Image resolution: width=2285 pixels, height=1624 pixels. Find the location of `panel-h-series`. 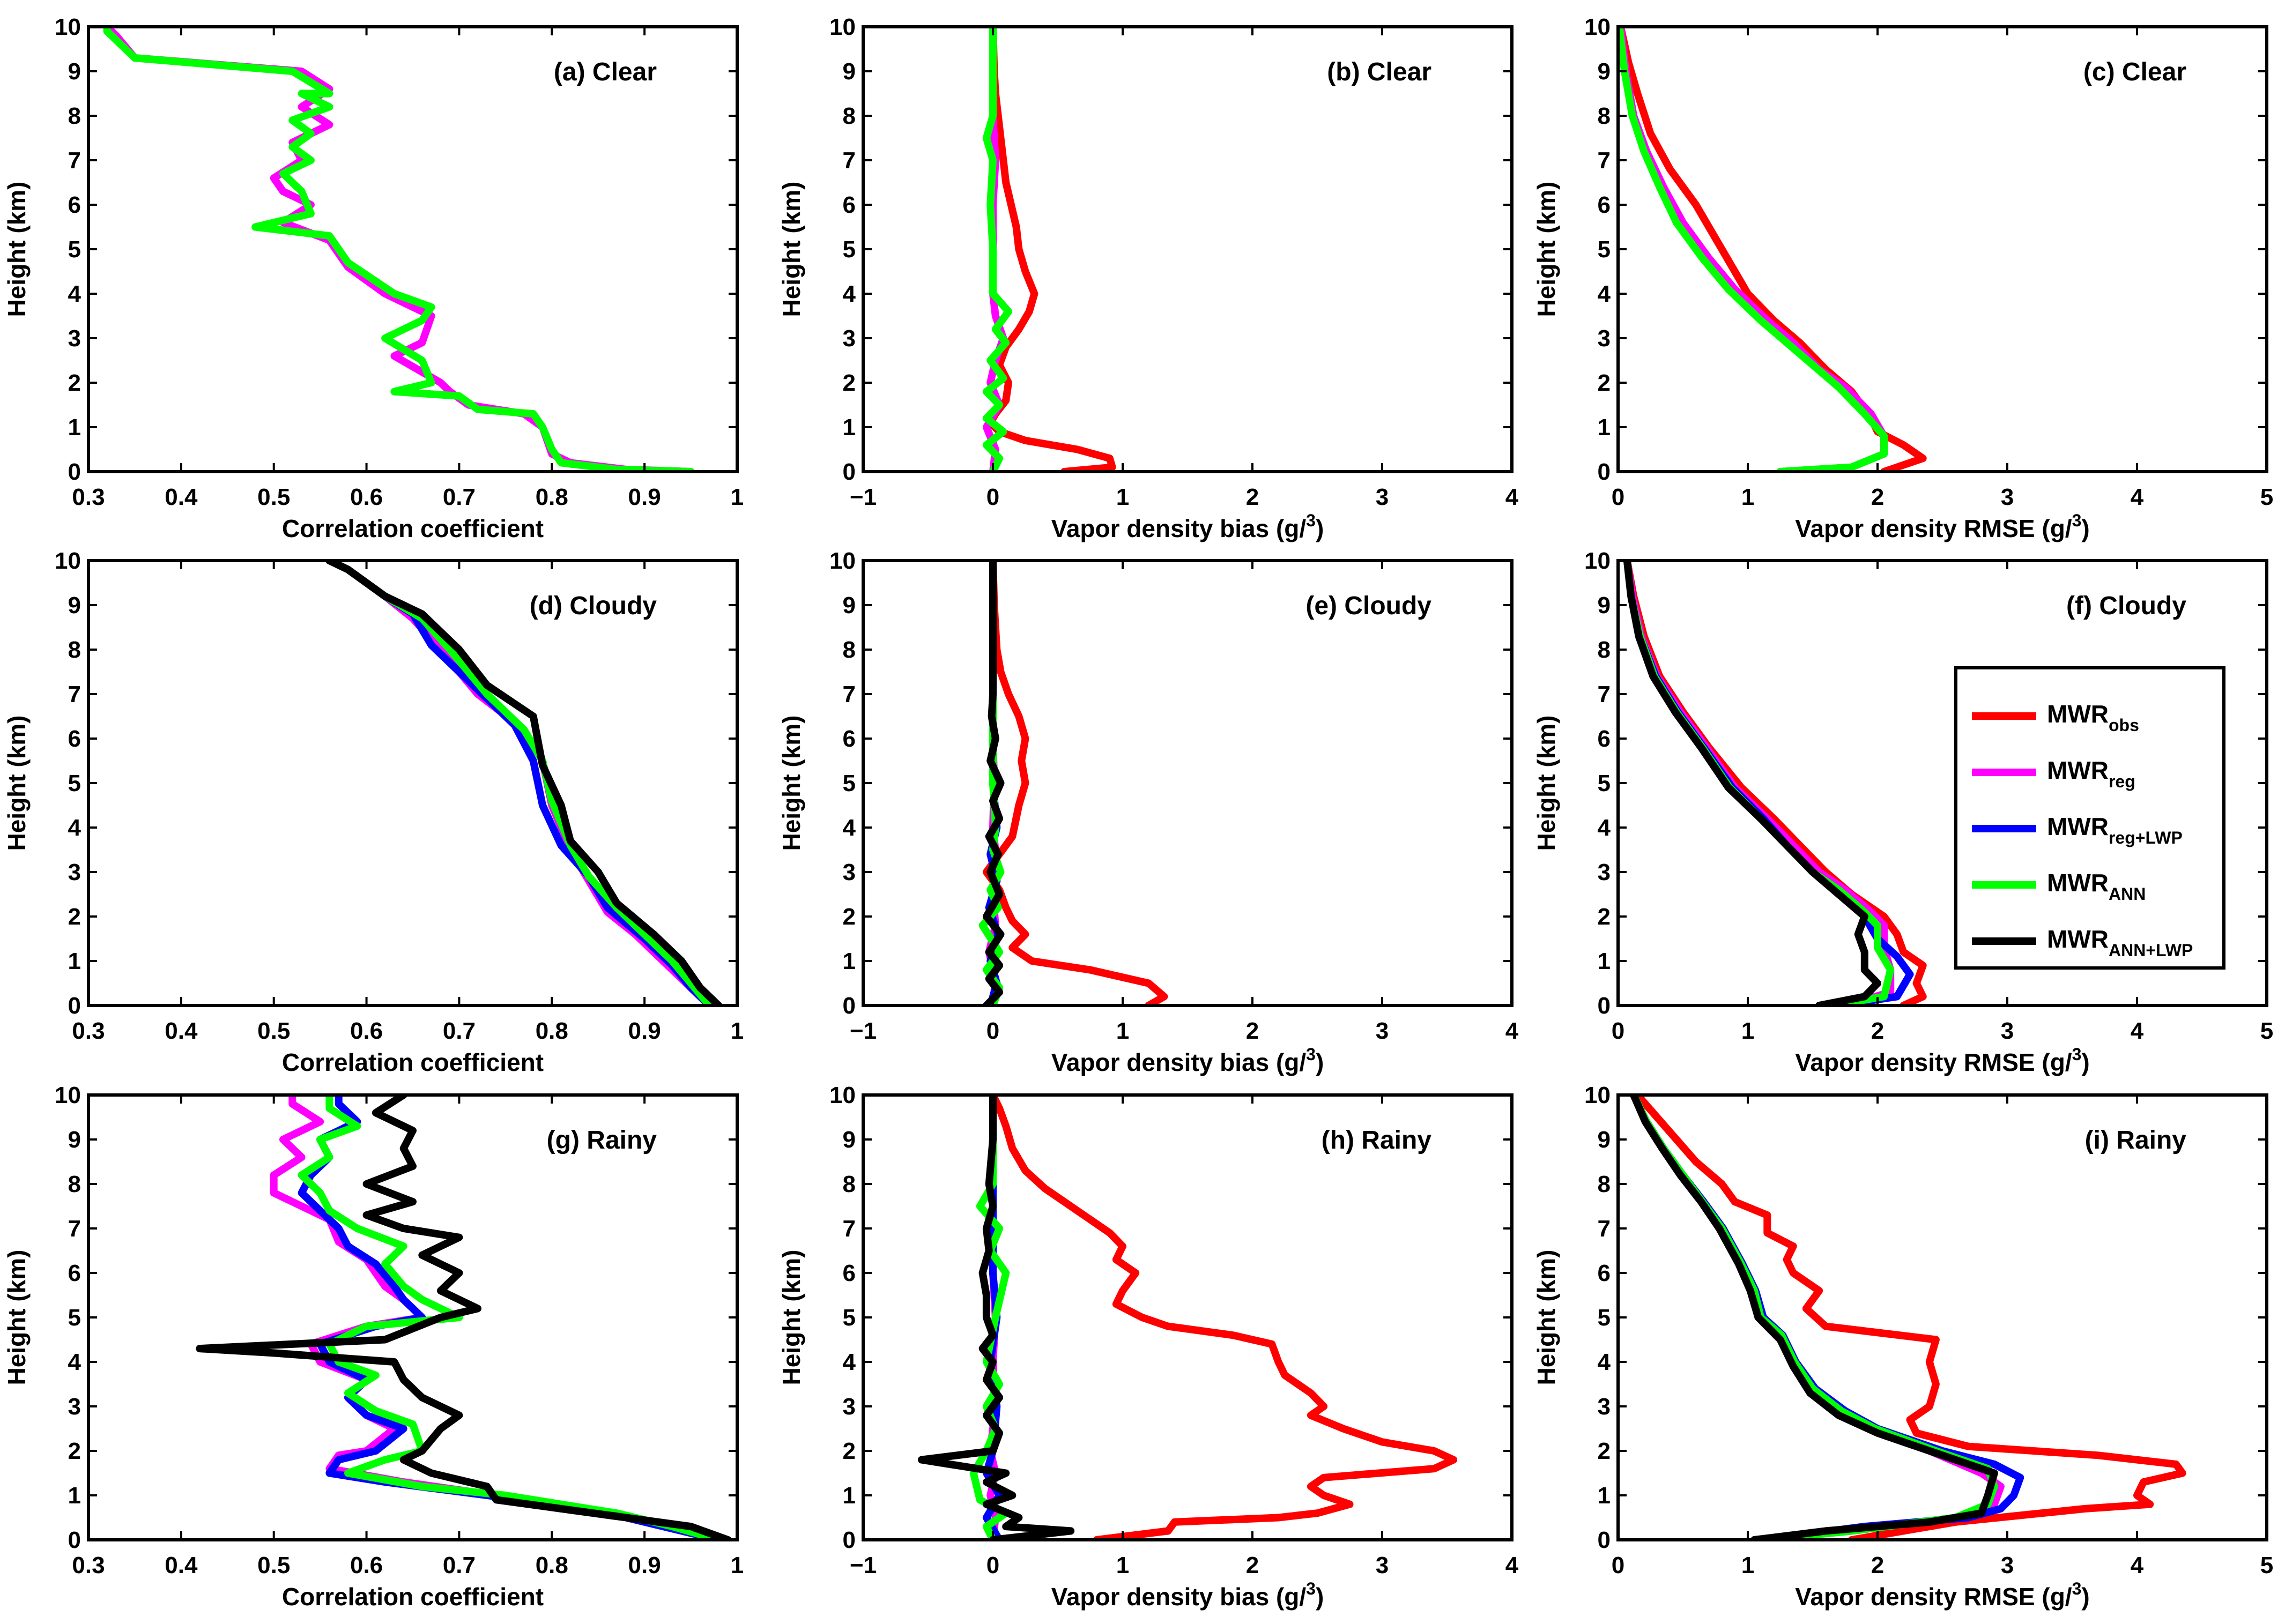

panel-h-series is located at coordinates (1187, 1317).